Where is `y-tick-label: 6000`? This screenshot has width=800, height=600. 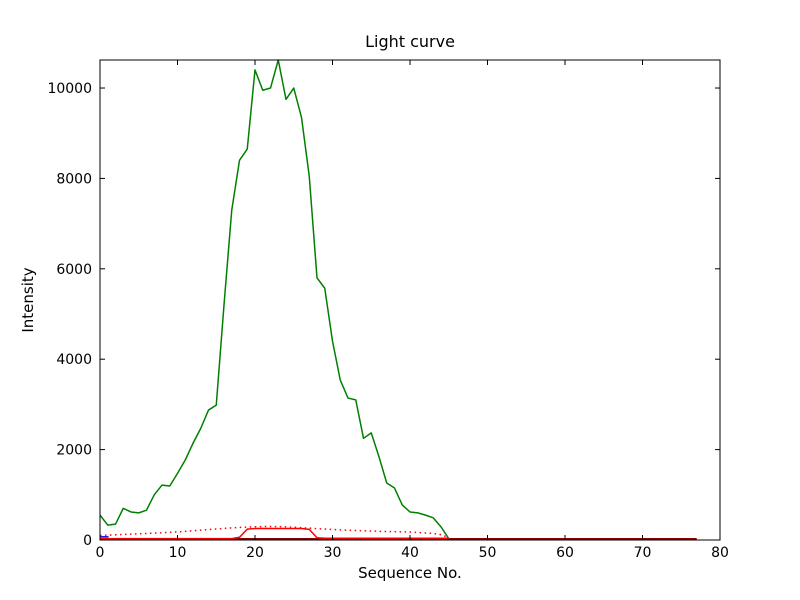
y-tick-label: 6000 is located at coordinates (74, 270).